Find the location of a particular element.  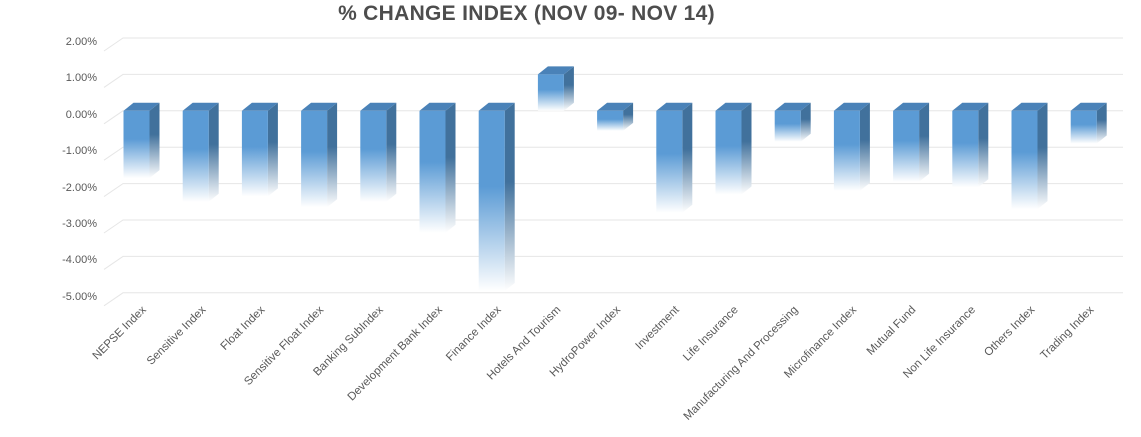

bar-float-index is located at coordinates (259, 149).